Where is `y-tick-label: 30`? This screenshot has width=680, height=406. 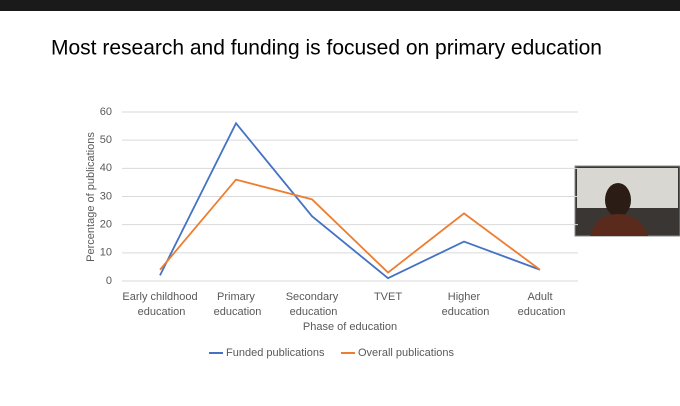
y-tick-label: 30 is located at coordinates (106, 196).